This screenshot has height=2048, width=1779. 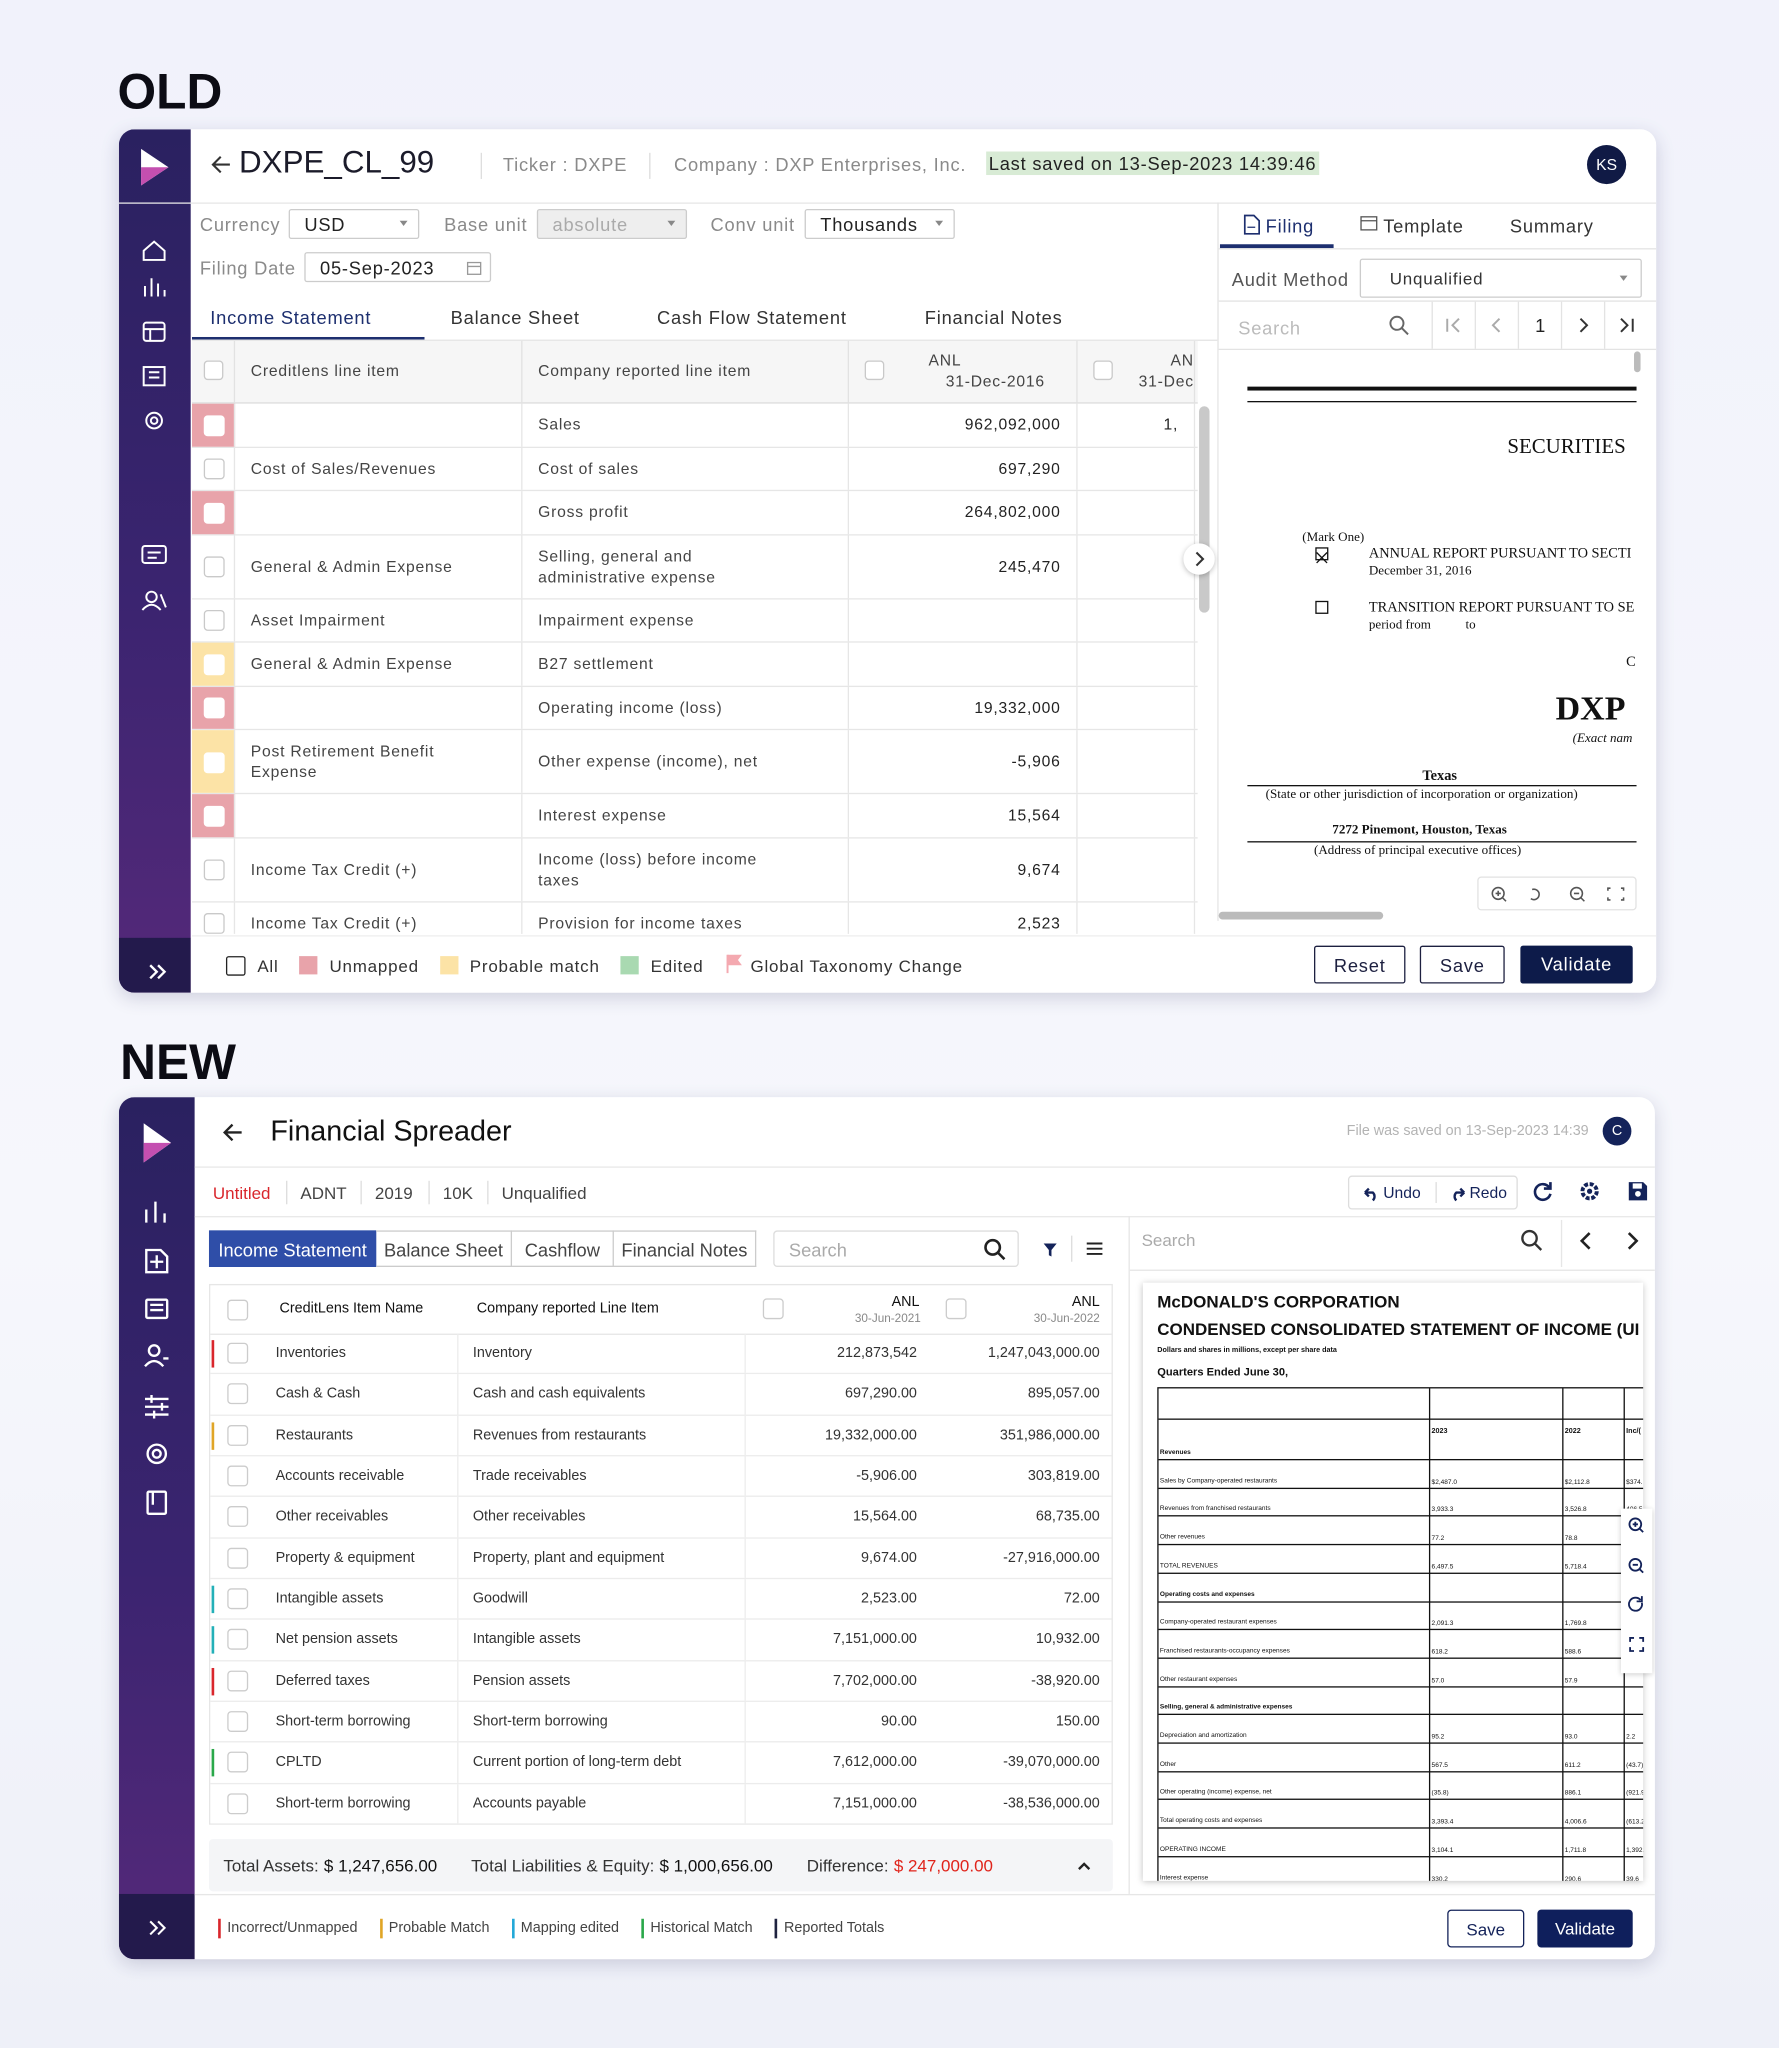 What do you see at coordinates (1539, 325) in the screenshot?
I see `pager-button: 1` at bounding box center [1539, 325].